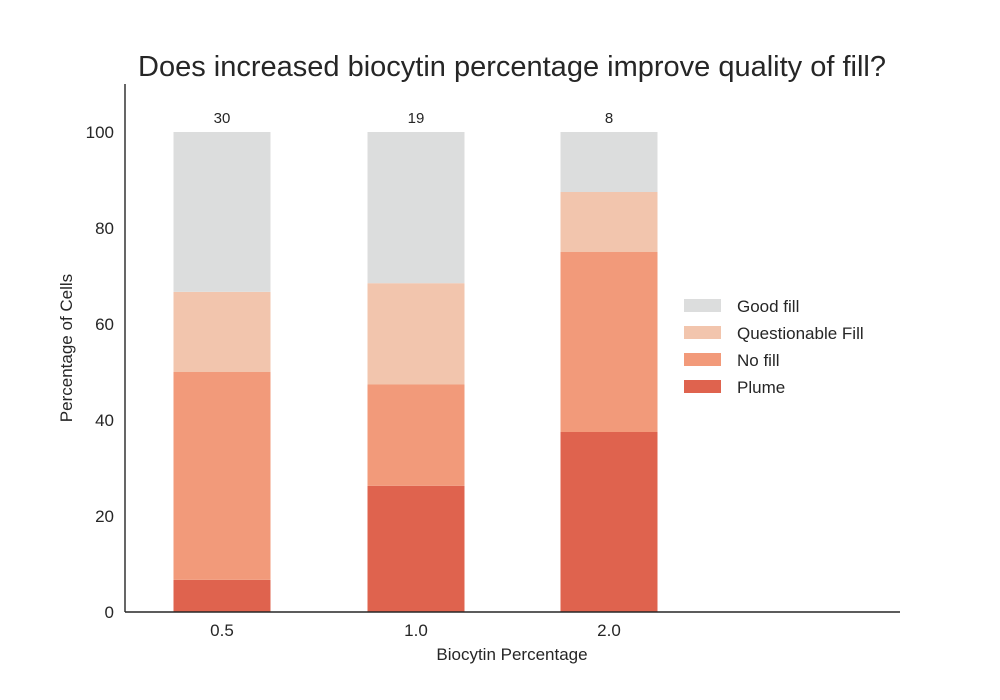  What do you see at coordinates (702, 359) in the screenshot?
I see `legend-swatch-no-fill` at bounding box center [702, 359].